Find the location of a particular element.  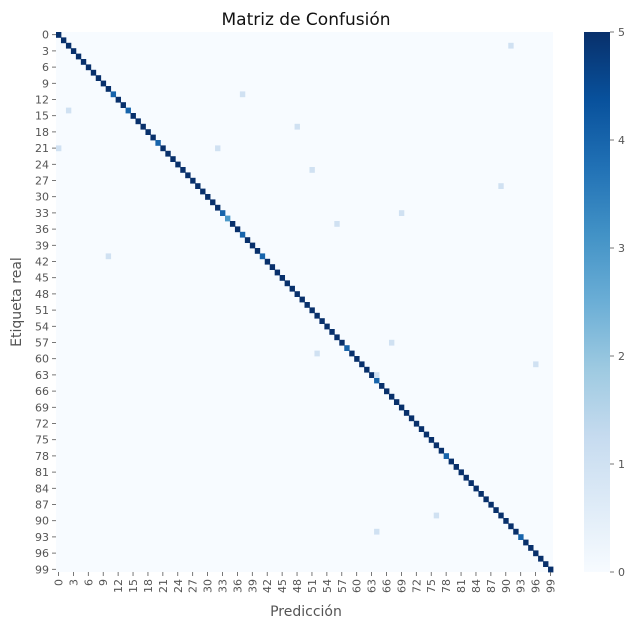

x-tick-label: 33 is located at coordinates (222, 586).